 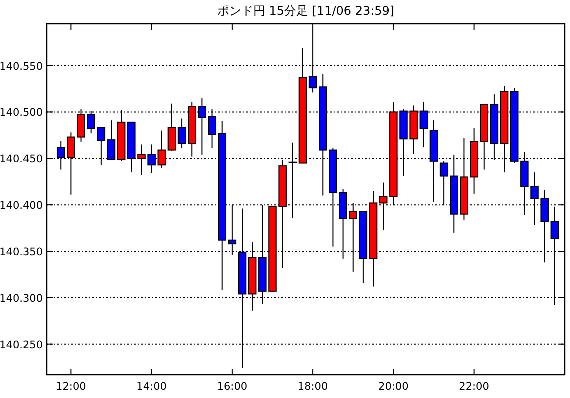 What do you see at coordinates (21, 298) in the screenshot?
I see `y-tick-label: 140.300` at bounding box center [21, 298].